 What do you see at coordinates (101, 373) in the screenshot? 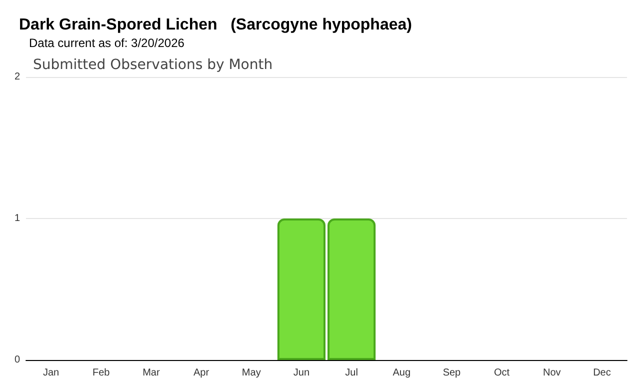
I see `x-tick-label: Feb` at bounding box center [101, 373].